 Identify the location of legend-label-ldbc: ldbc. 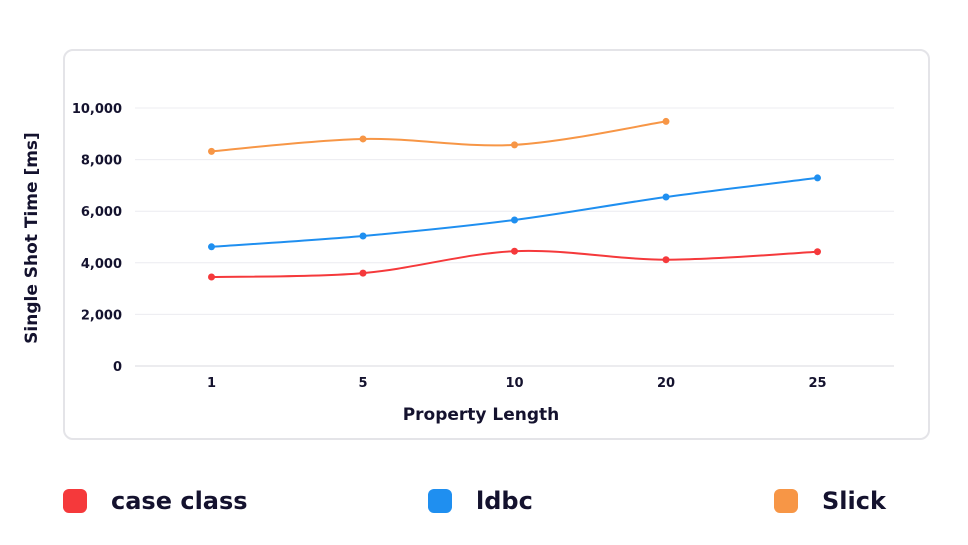
(504, 501).